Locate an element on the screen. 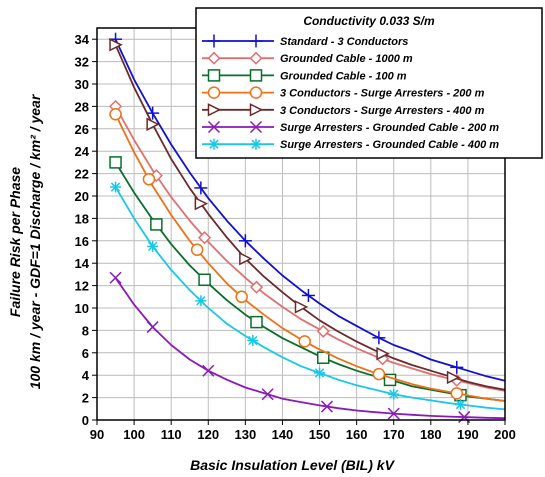 The image size is (545, 477). y-tick-label: 26 is located at coordinates (82, 129).